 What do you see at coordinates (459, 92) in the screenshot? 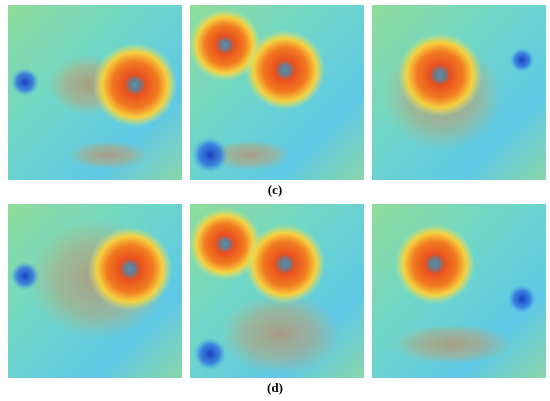
I see `panel-c3` at bounding box center [459, 92].